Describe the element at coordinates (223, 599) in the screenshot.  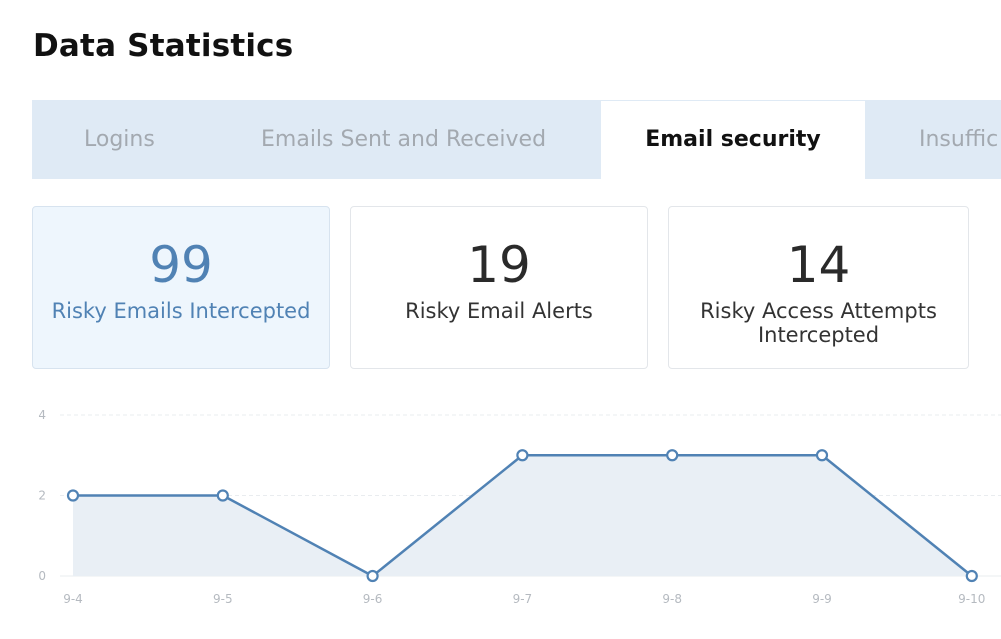
I see `x-tick-label: 9-5` at that location.